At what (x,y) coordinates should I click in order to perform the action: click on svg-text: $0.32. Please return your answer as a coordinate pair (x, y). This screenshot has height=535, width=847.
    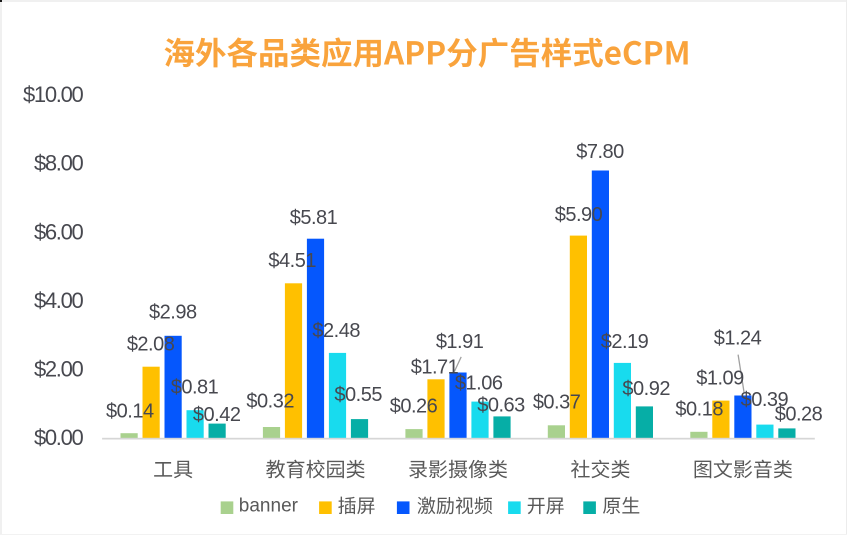
    Looking at the image, I should click on (270, 401).